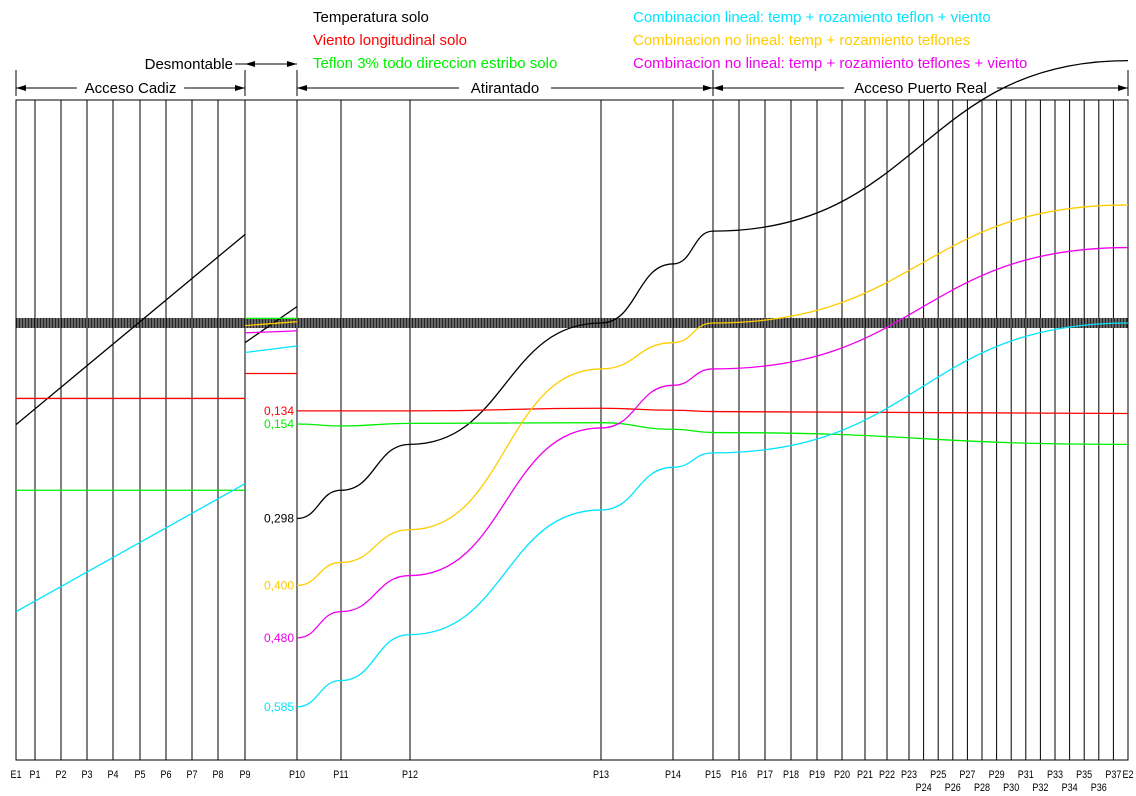 The width and height of the screenshot is (1136, 796). I want to click on support-label-p24: P24, so click(924, 788).